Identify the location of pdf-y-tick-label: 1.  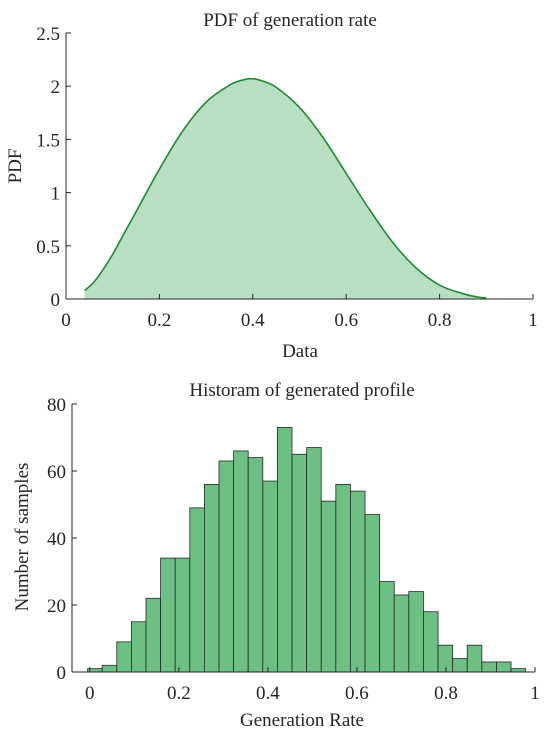
(56, 194).